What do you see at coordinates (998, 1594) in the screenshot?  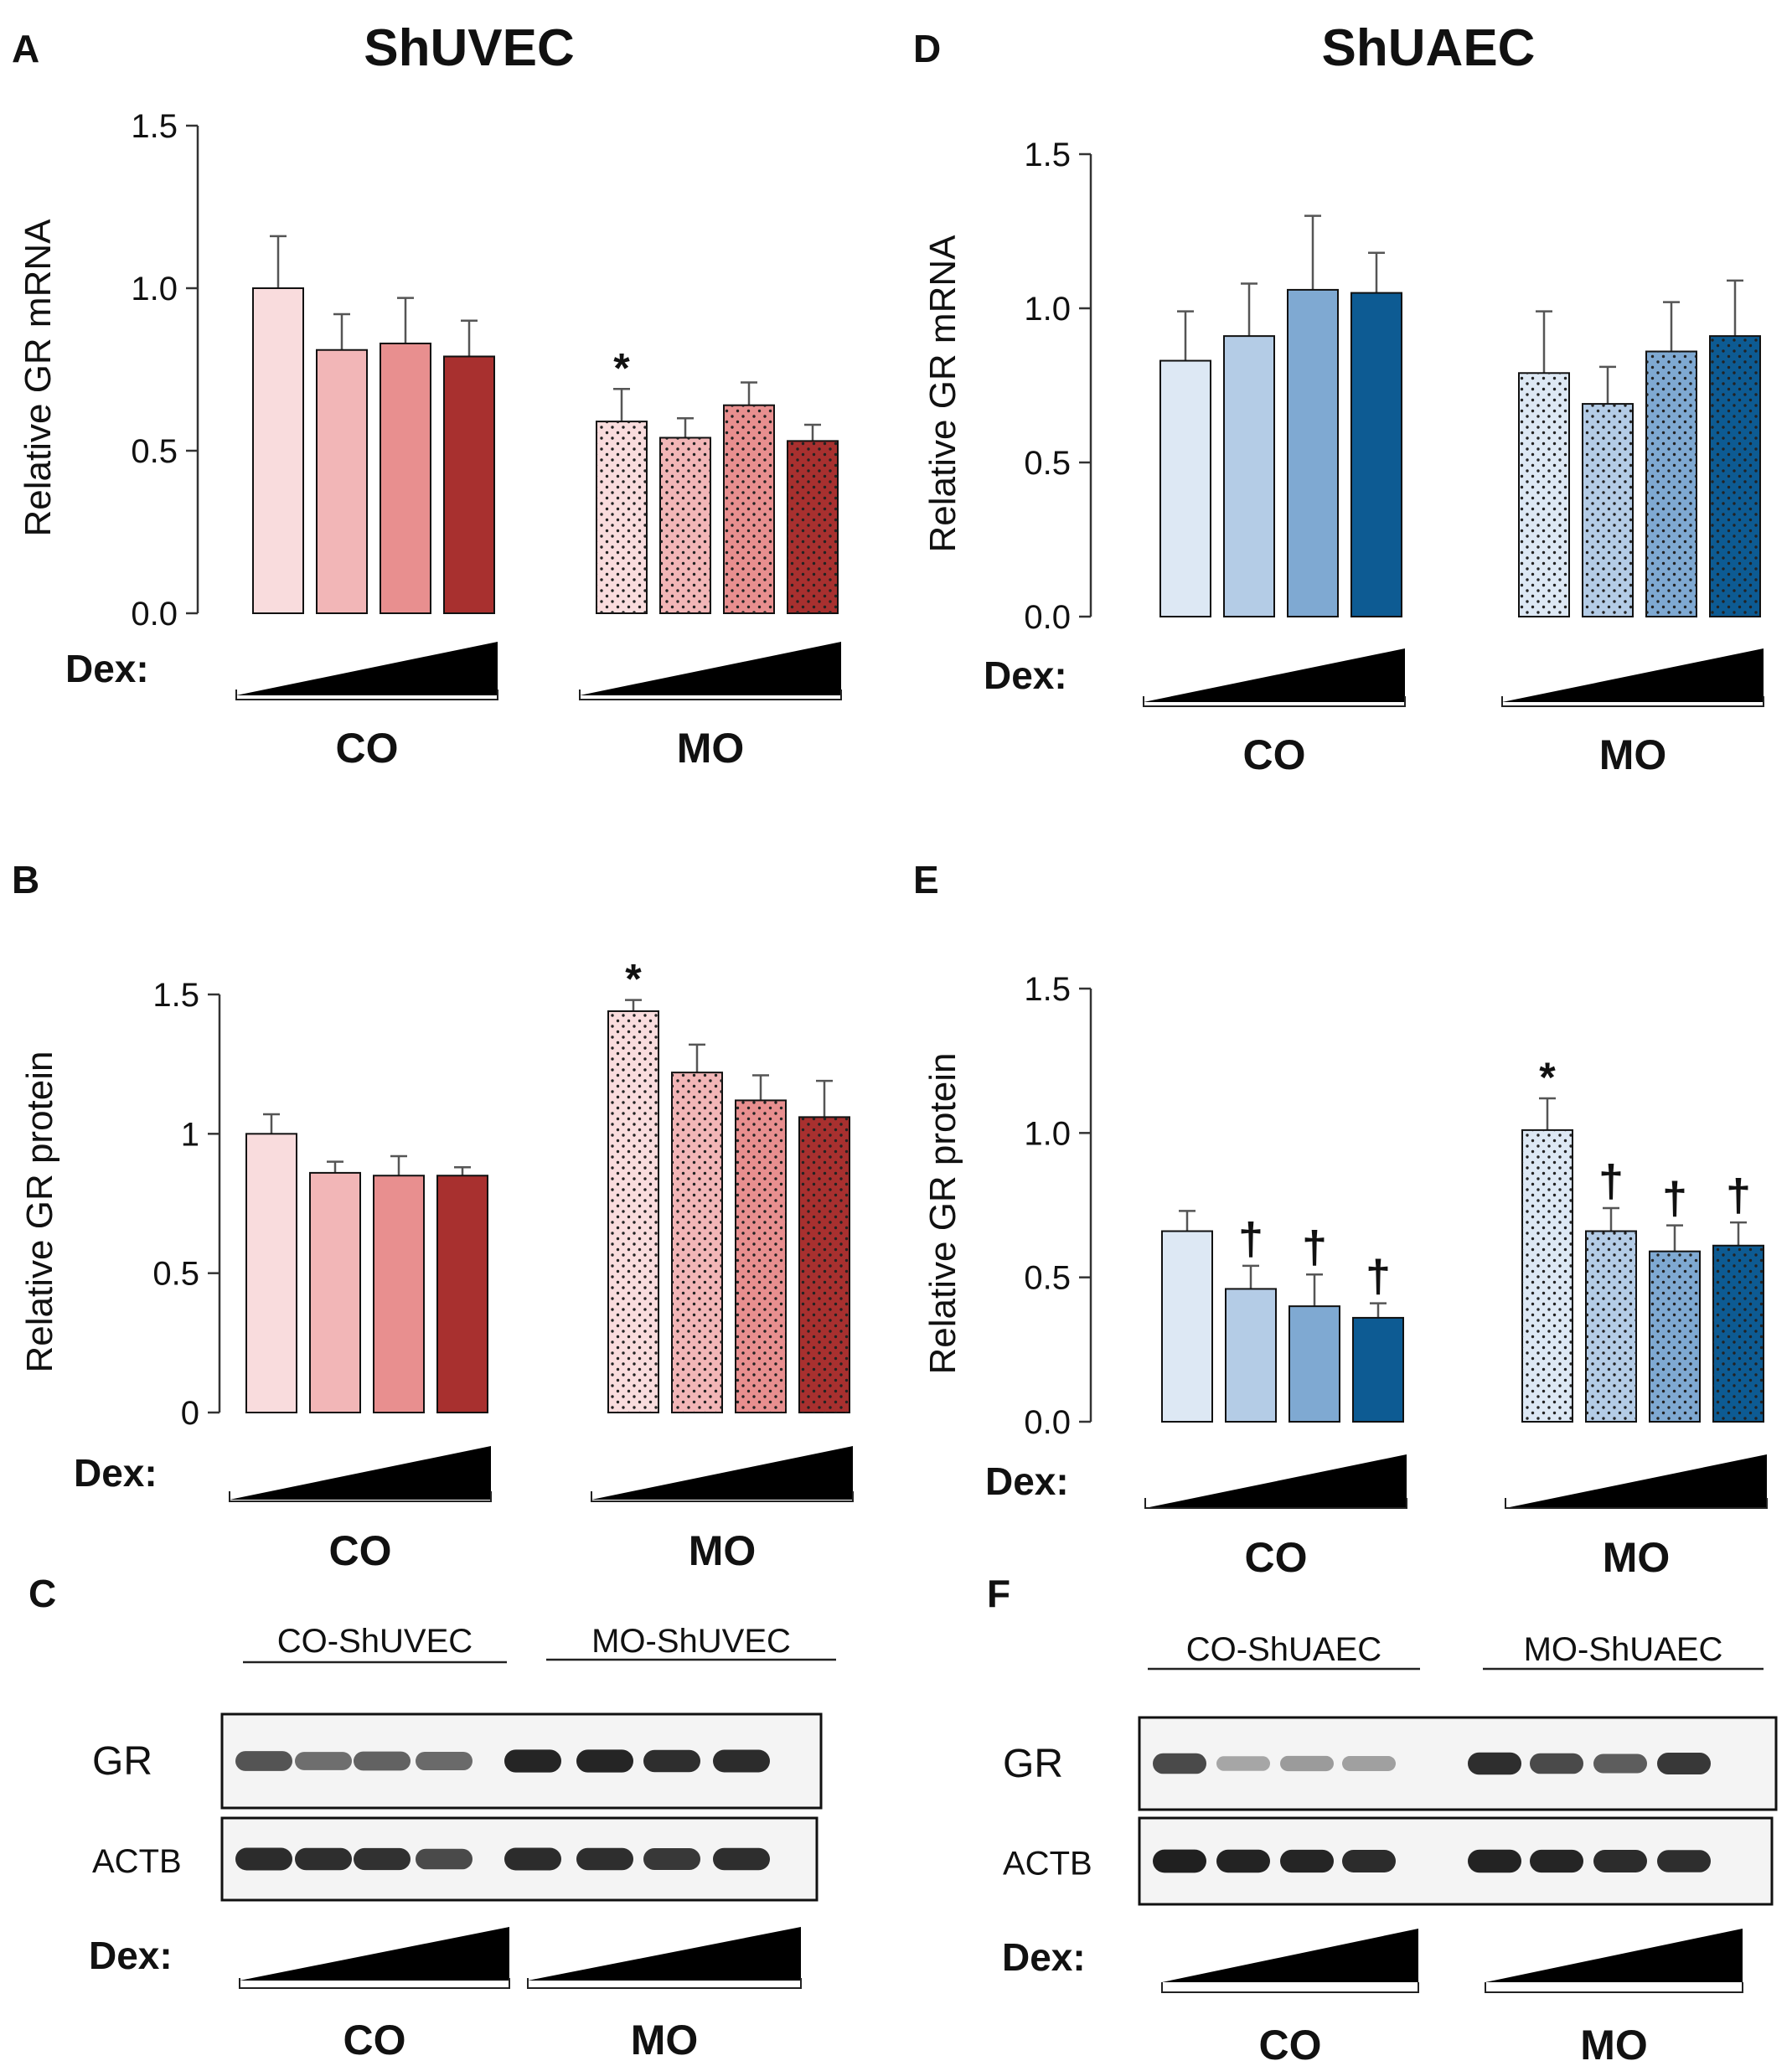 I see `panel-letter-f: F` at bounding box center [998, 1594].